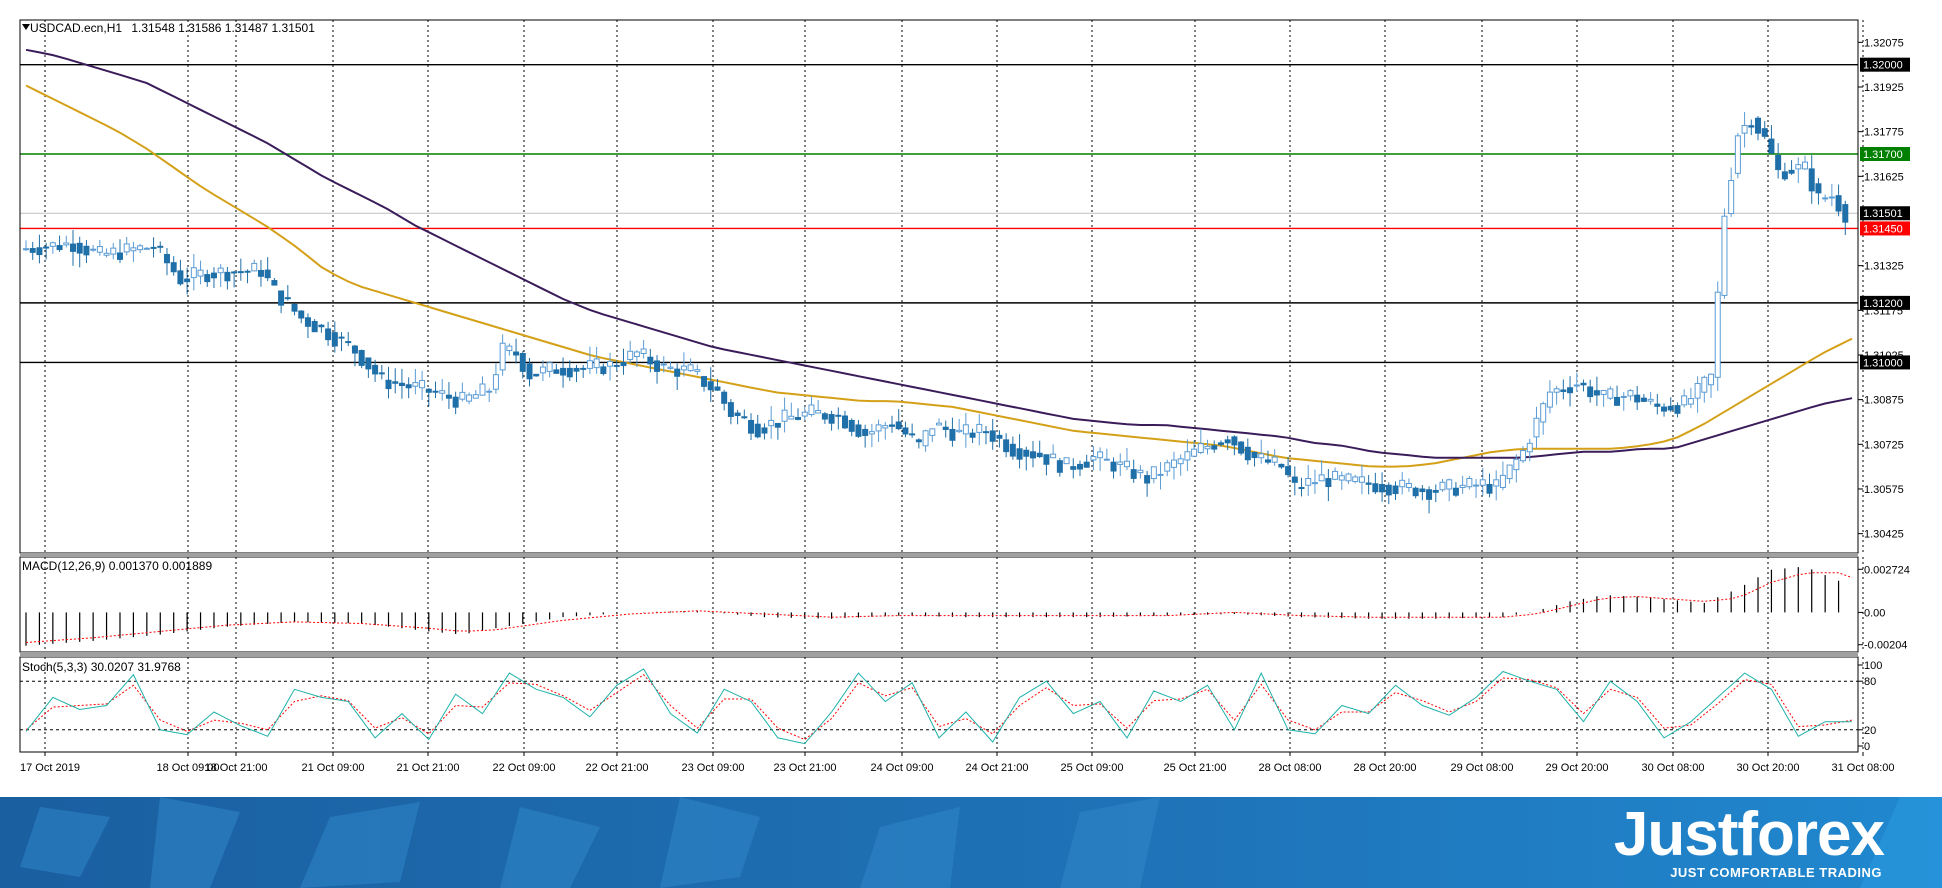  What do you see at coordinates (939, 707) in the screenshot?
I see `stoch-signal-line` at bounding box center [939, 707].